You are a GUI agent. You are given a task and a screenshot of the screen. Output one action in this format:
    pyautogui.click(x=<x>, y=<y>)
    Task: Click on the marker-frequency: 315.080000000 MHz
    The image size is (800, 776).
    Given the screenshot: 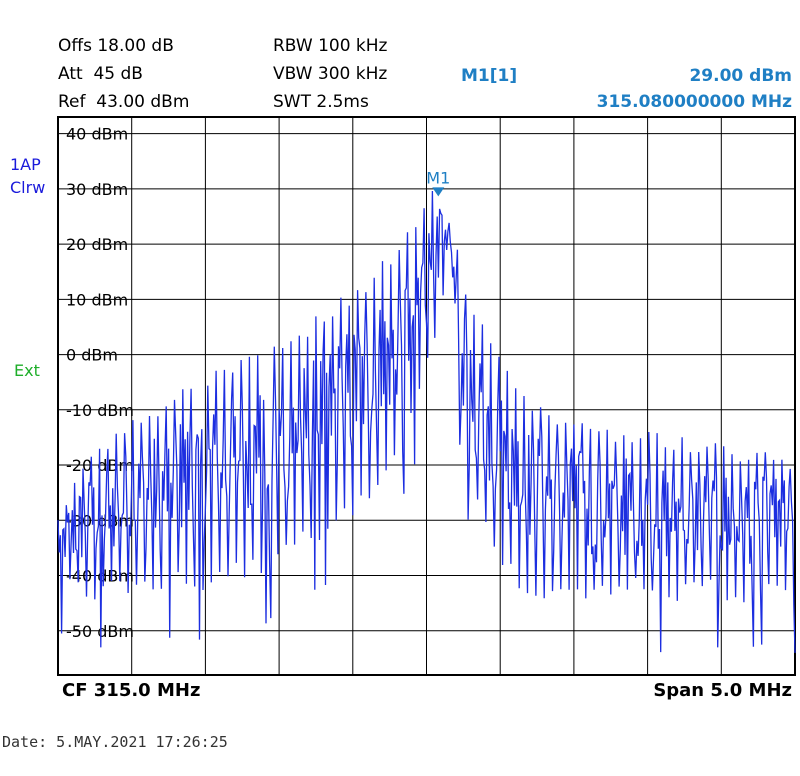 What is the action you would take?
    pyautogui.click(x=694, y=102)
    